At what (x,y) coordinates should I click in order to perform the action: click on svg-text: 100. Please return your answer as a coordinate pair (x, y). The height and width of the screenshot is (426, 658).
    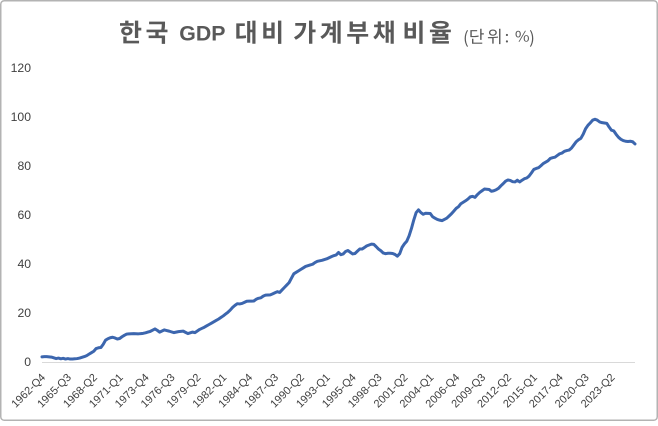
    Looking at the image, I should click on (21, 117).